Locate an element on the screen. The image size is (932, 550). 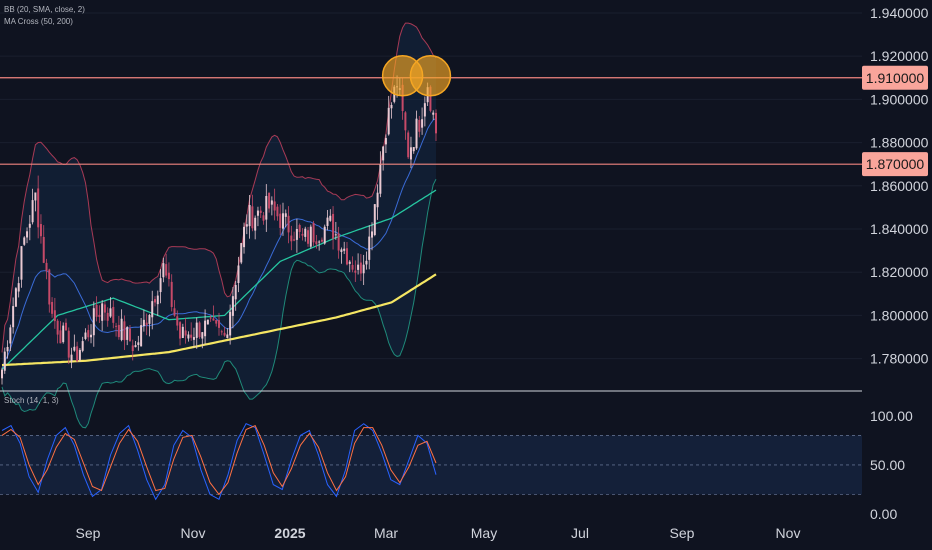
stochastic-axis: 100.00 50.00 0.00 is located at coordinates (891, 465).